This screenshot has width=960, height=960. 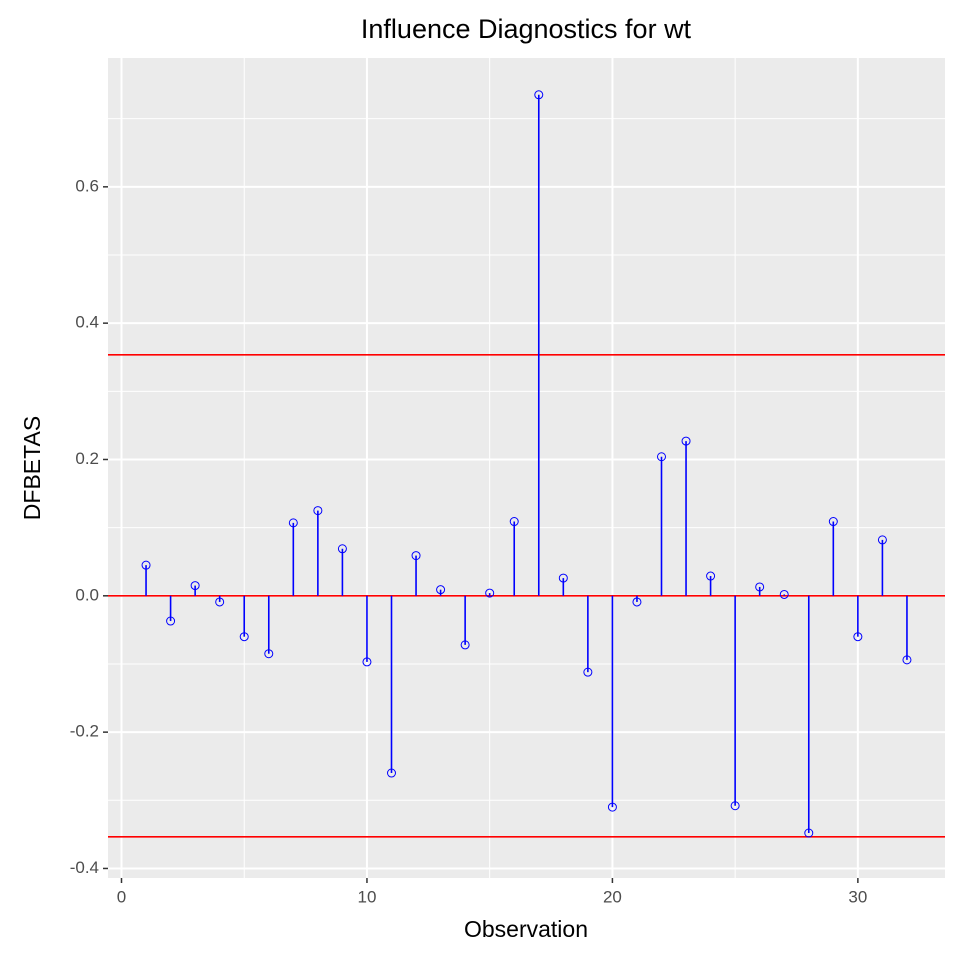 I want to click on y-tick-label: 0.4, so click(x=87, y=322).